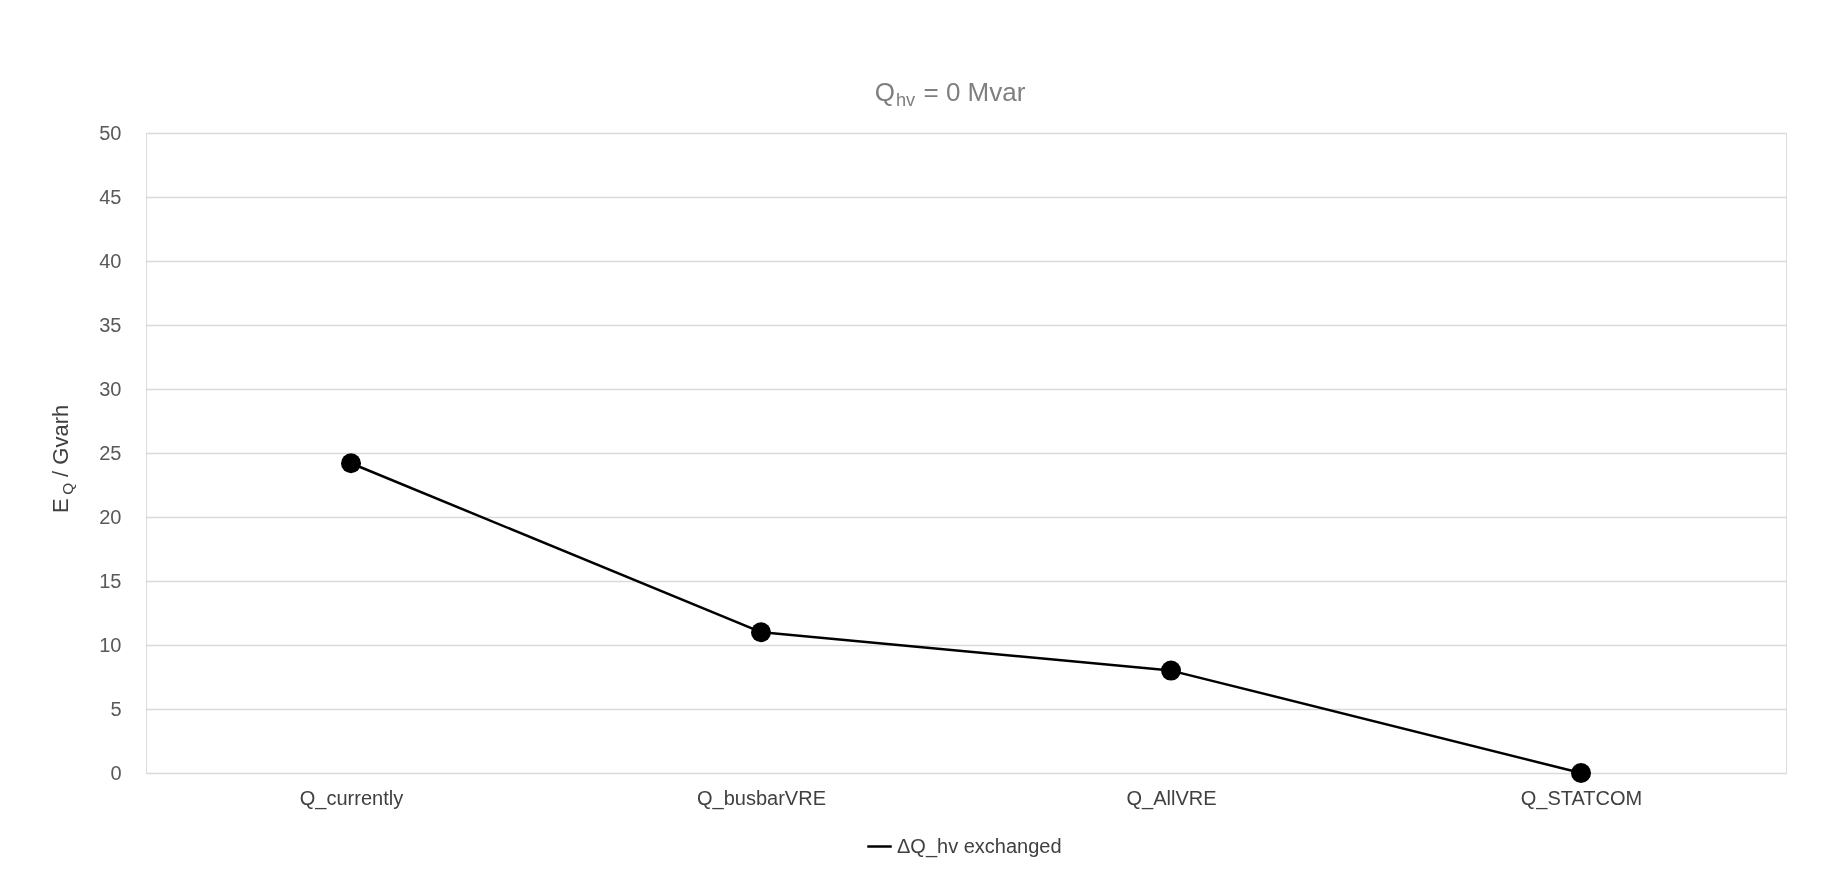 Image resolution: width=1827 pixels, height=885 pixels. I want to click on y-tick-label: 45, so click(110, 196).